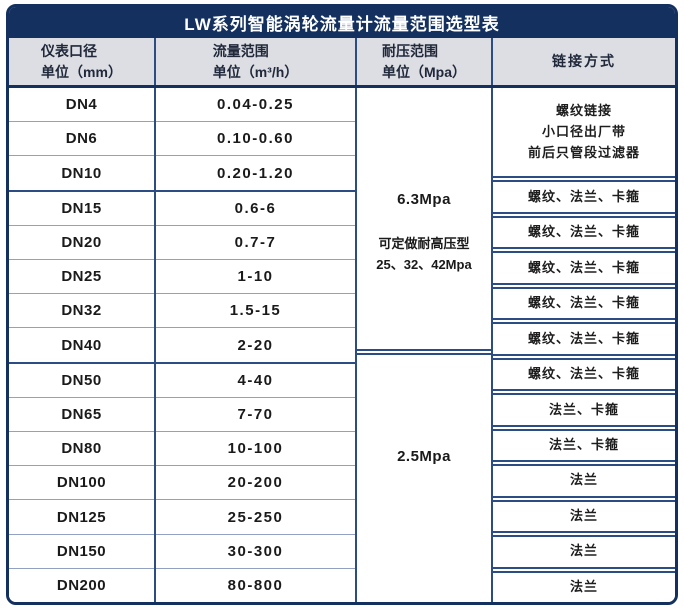 The image size is (684, 610). What do you see at coordinates (81, 585) in the screenshot?
I see `diameter-cell: DN200` at bounding box center [81, 585].